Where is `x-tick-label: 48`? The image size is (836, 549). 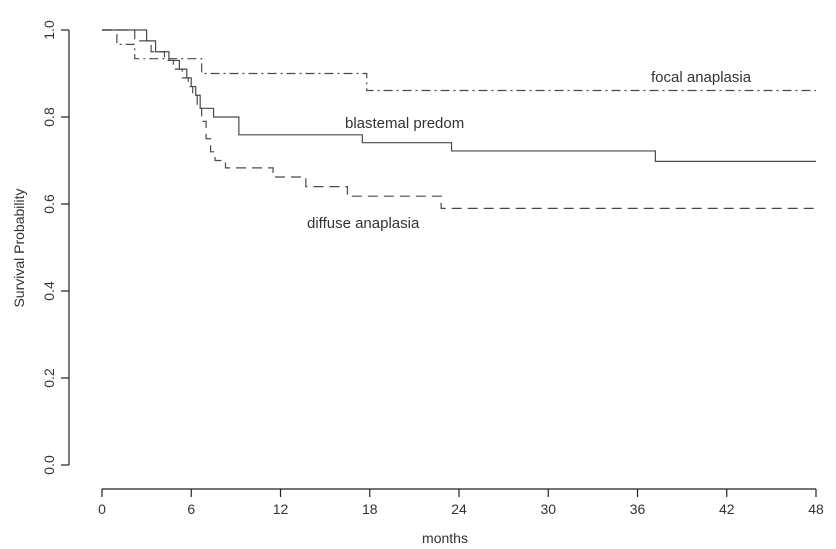
x-tick-label: 48 is located at coordinates (816, 509).